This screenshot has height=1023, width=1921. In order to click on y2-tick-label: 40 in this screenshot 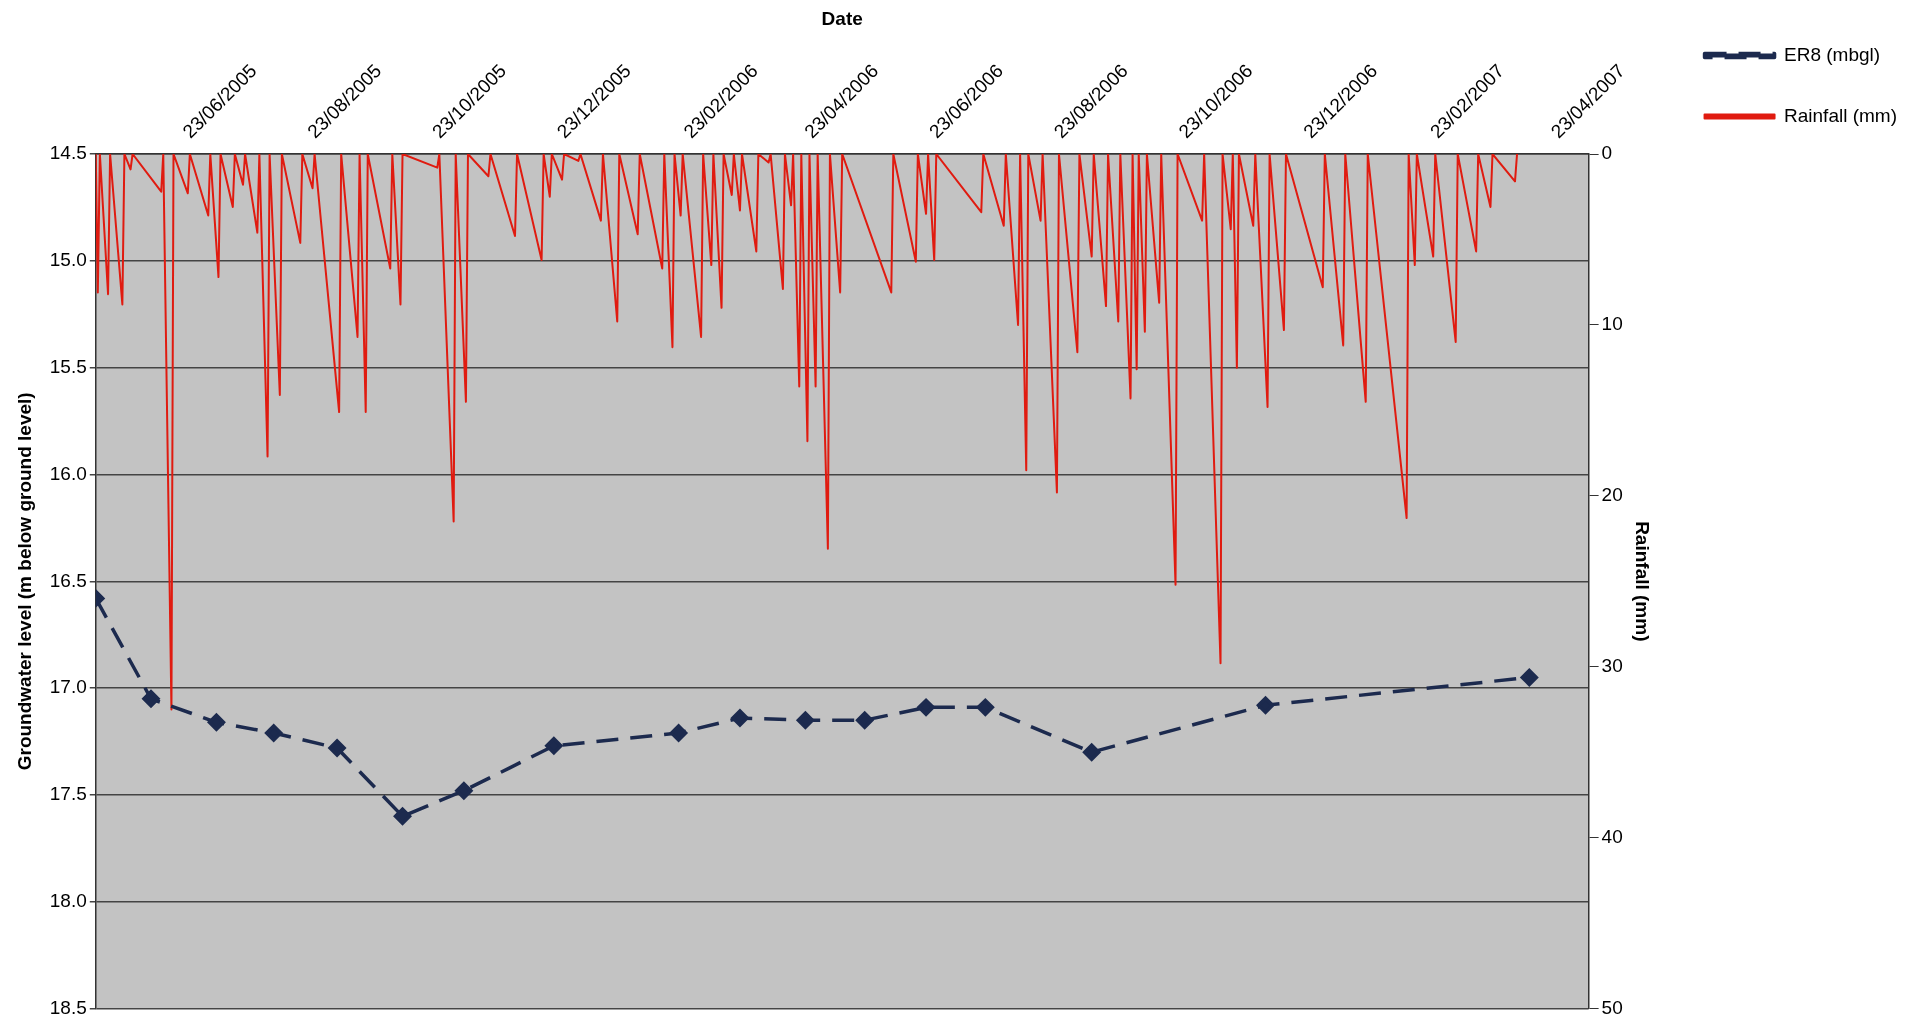, I will do `click(1612, 836)`.